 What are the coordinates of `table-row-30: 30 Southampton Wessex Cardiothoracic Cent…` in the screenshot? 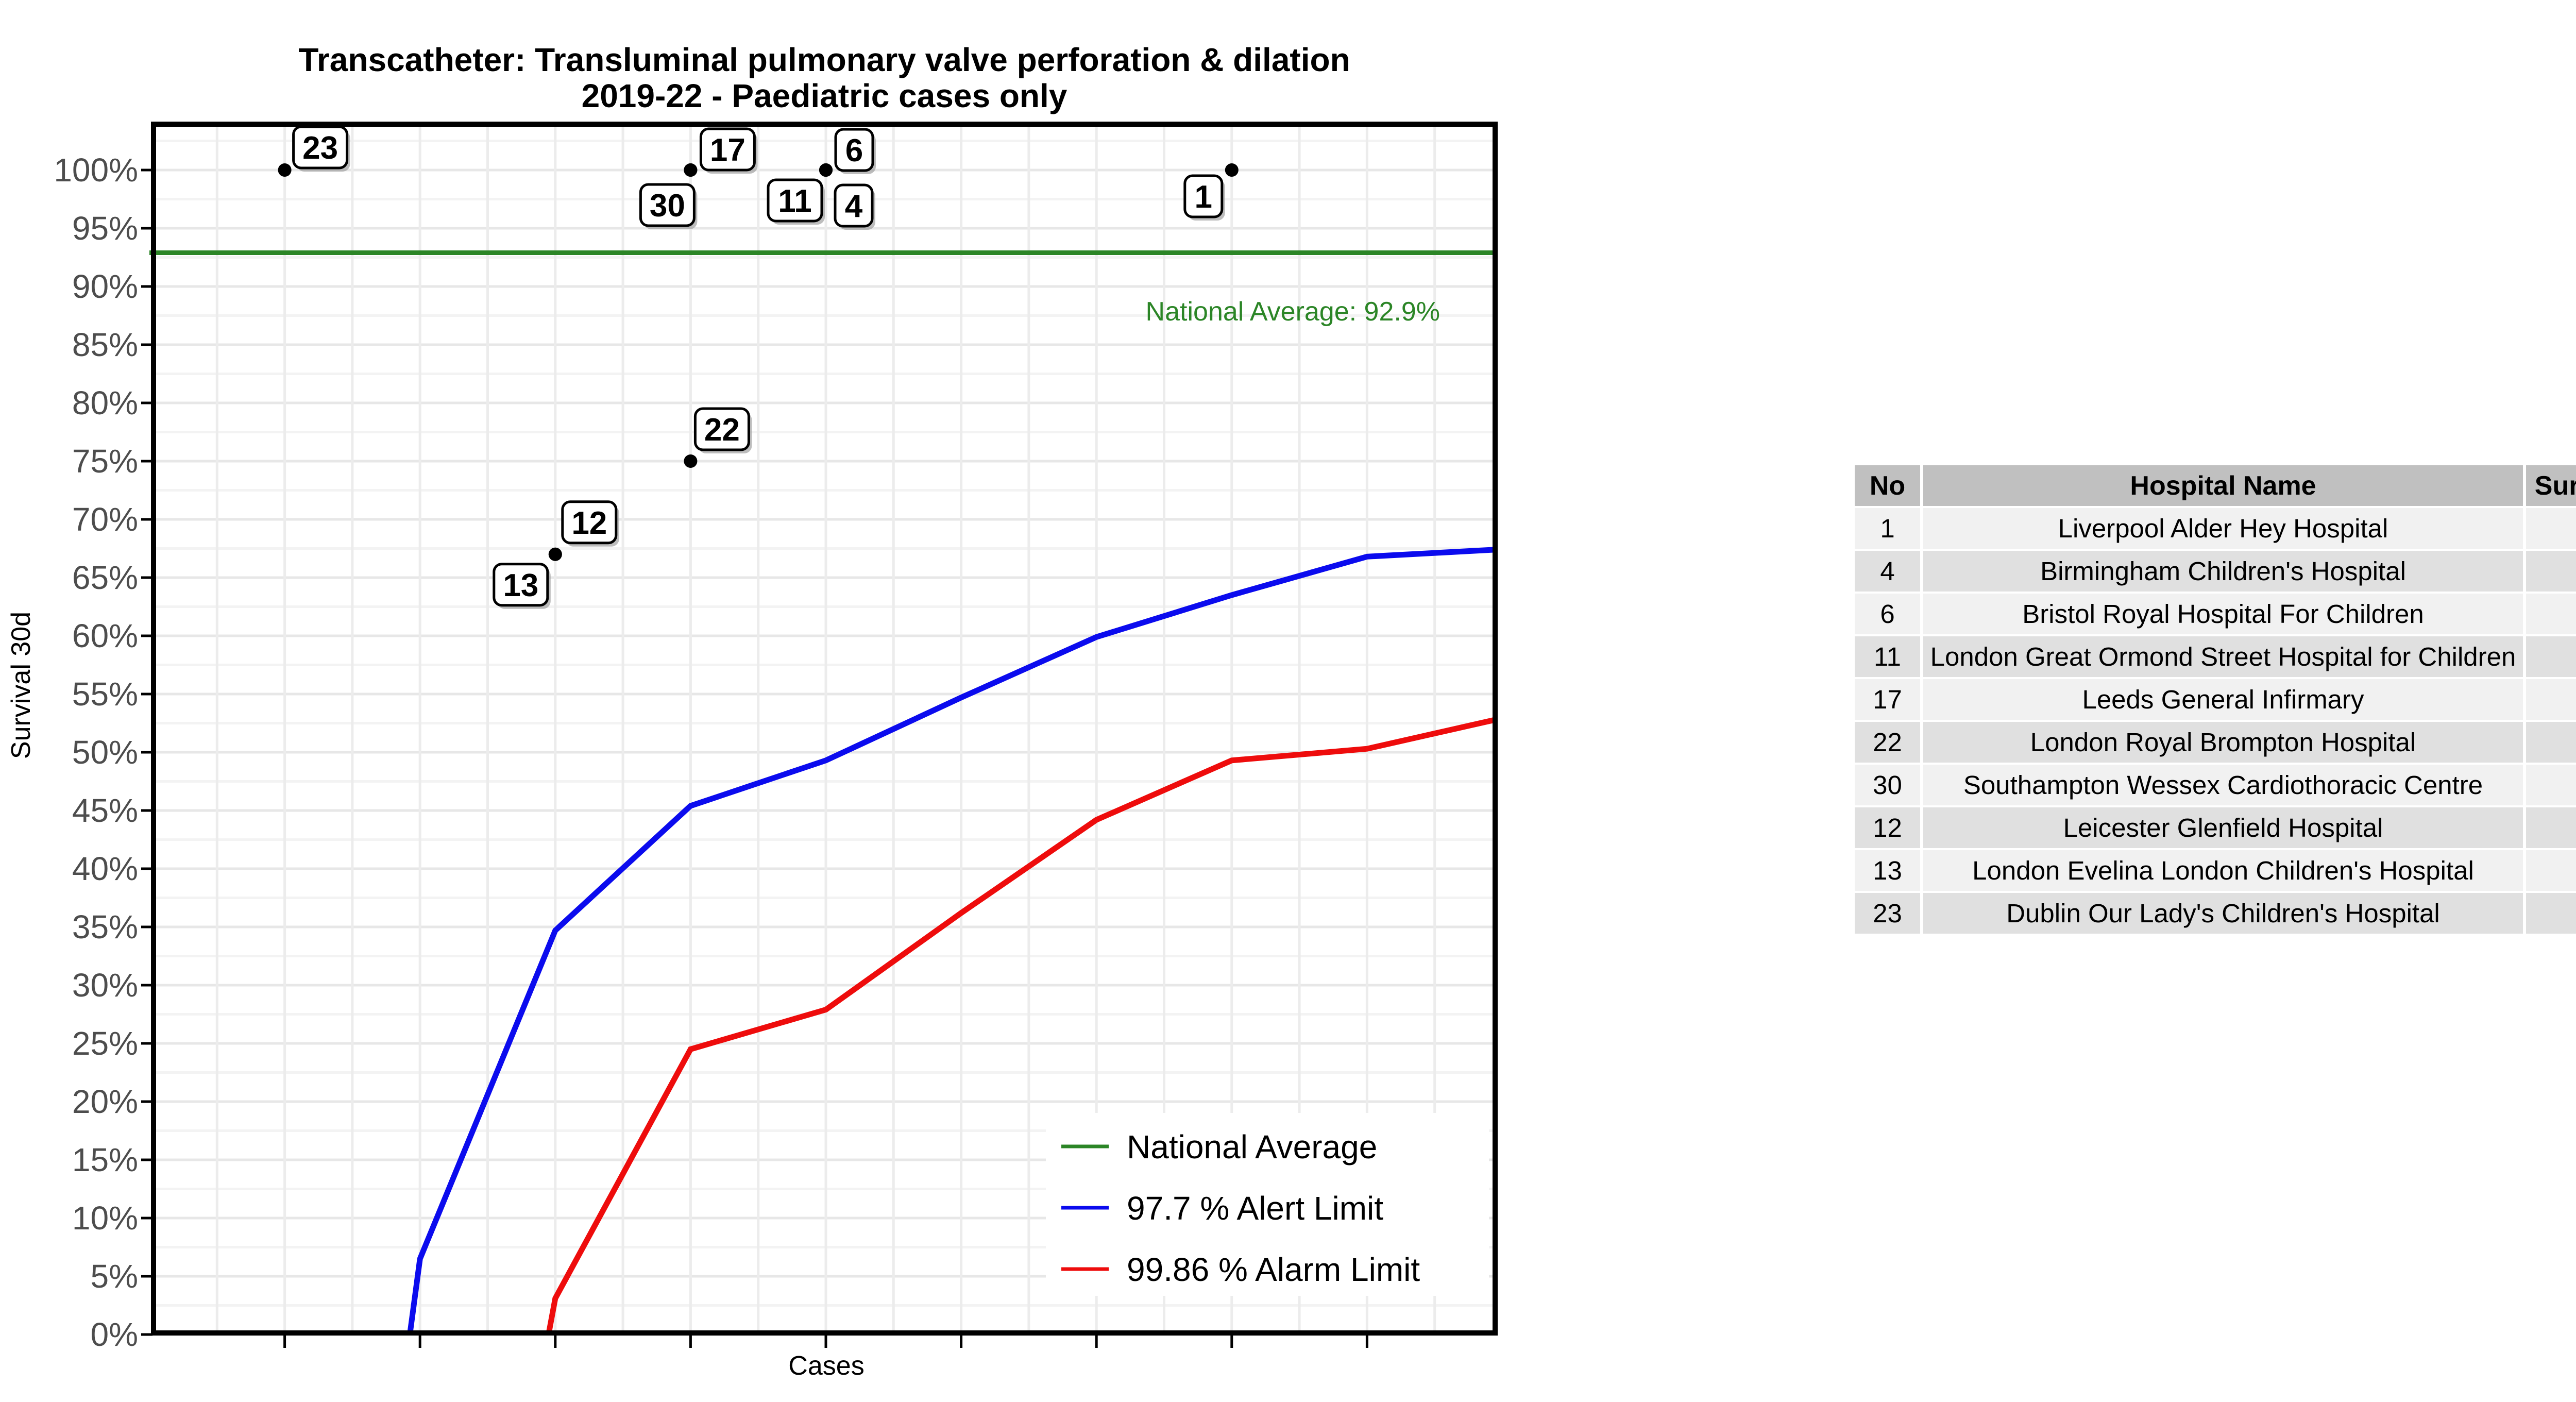 It's located at (2215, 785).